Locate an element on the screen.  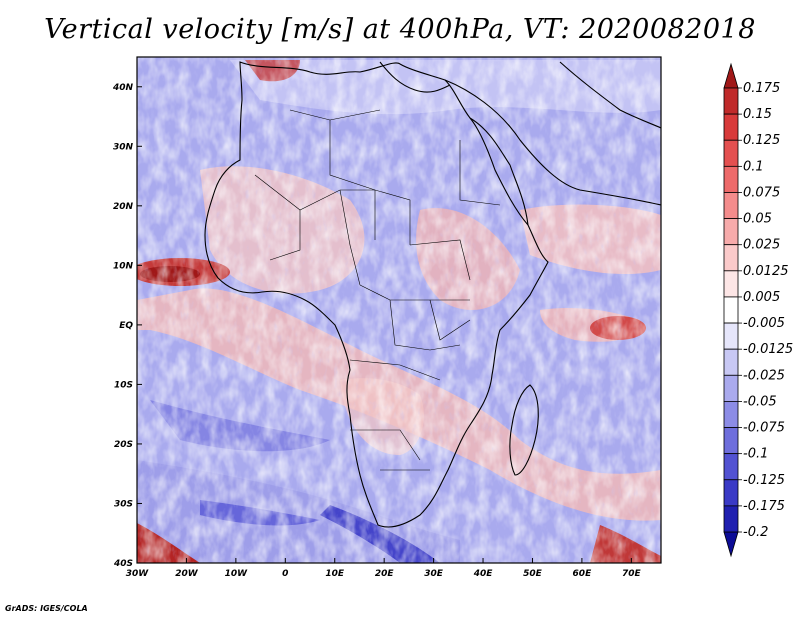
colorbar-label: 0.075 is located at coordinates (761, 192).